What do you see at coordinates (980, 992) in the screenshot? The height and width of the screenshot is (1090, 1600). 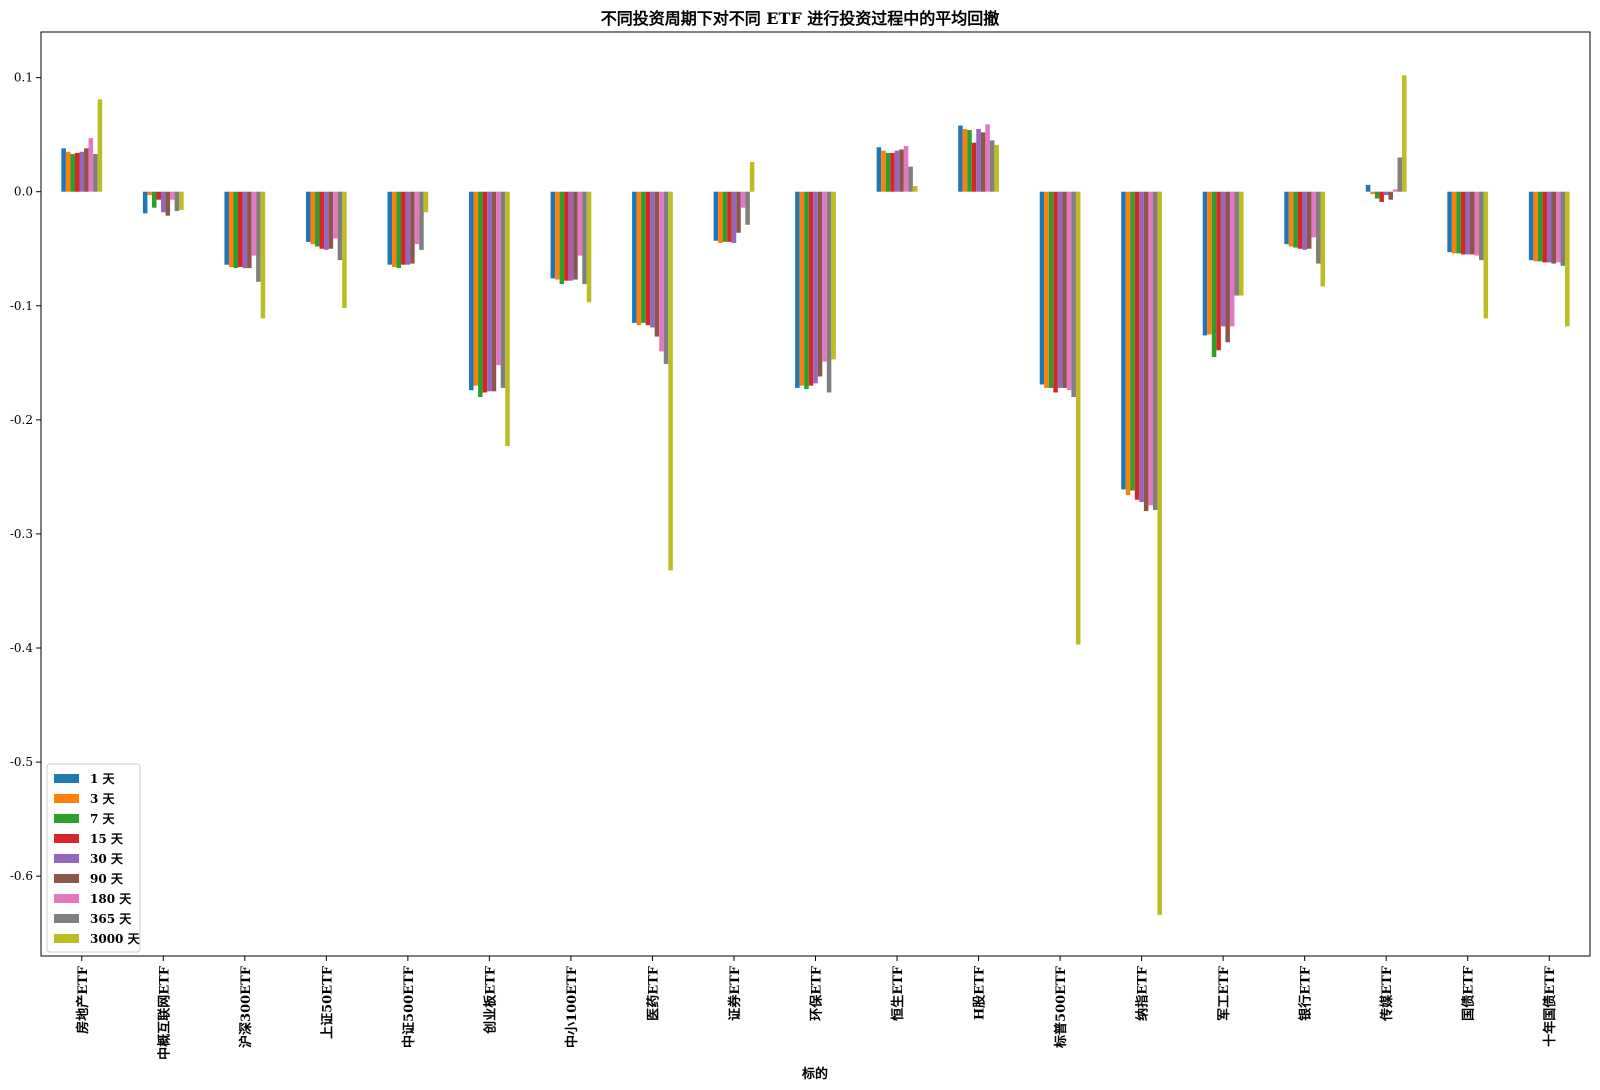 I see `x-tick-label: H股ETF` at bounding box center [980, 992].